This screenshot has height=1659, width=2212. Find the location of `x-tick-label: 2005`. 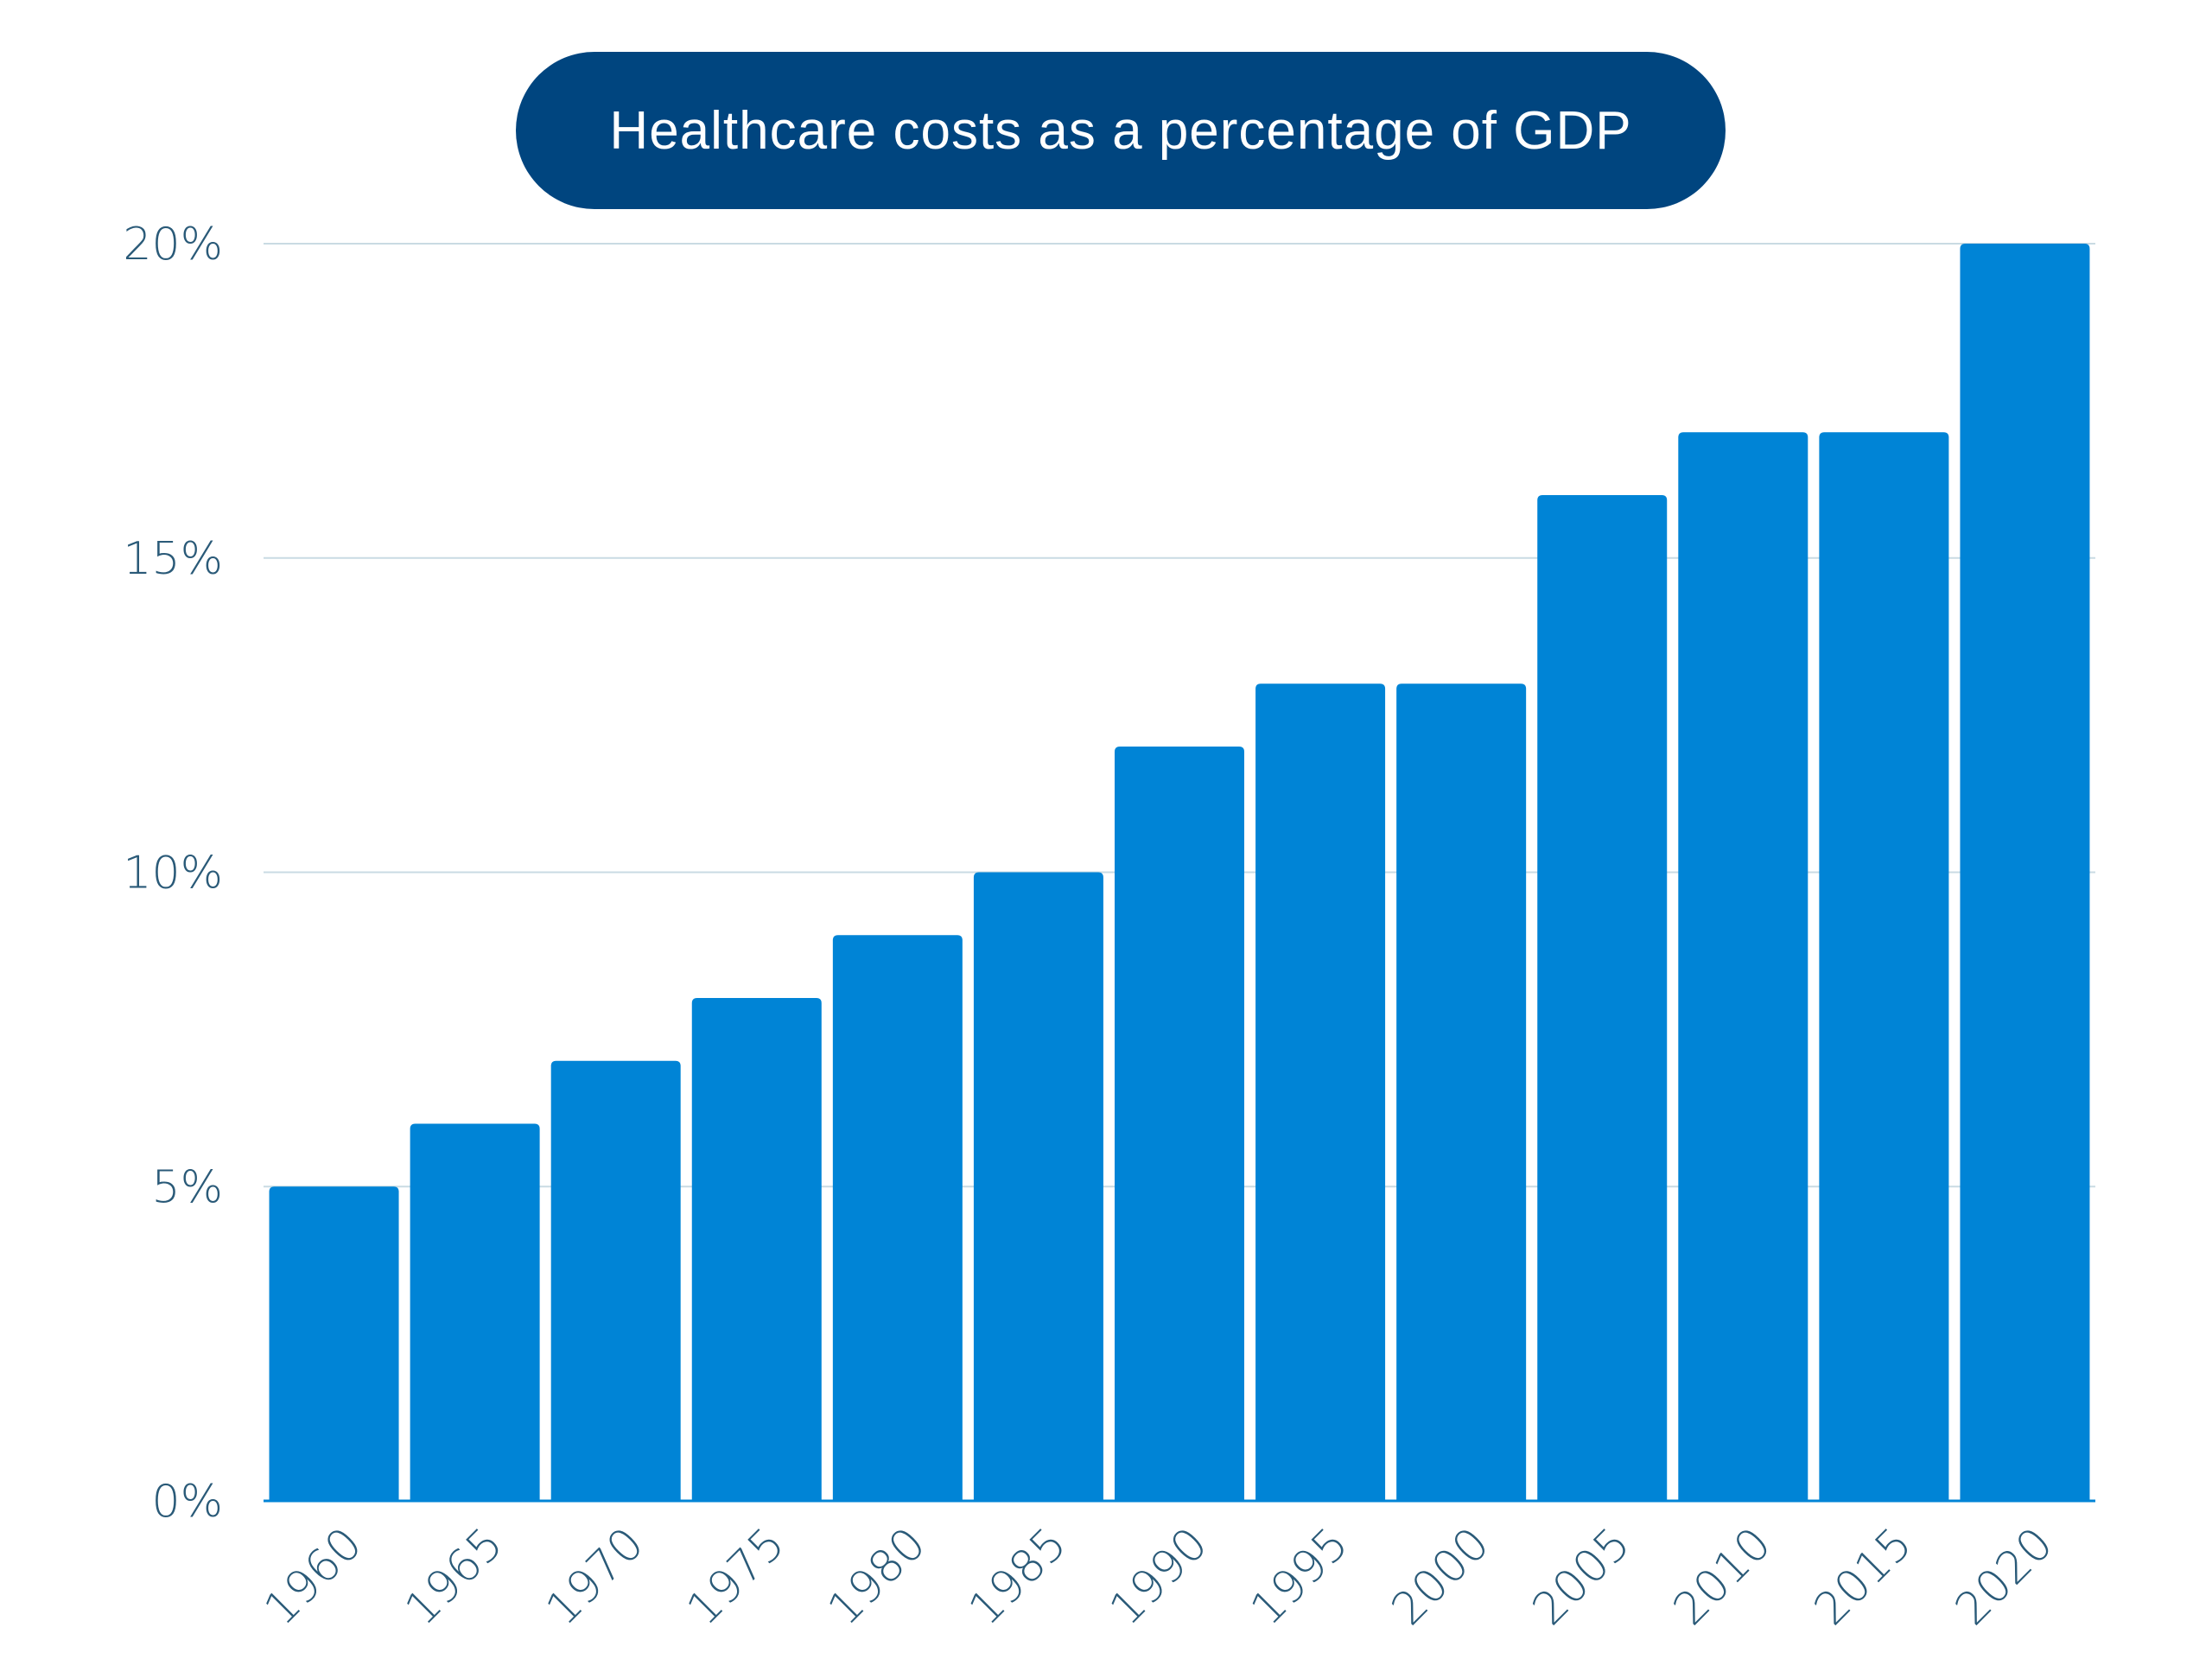

x-tick-label: 2005 is located at coordinates (1581, 1577).